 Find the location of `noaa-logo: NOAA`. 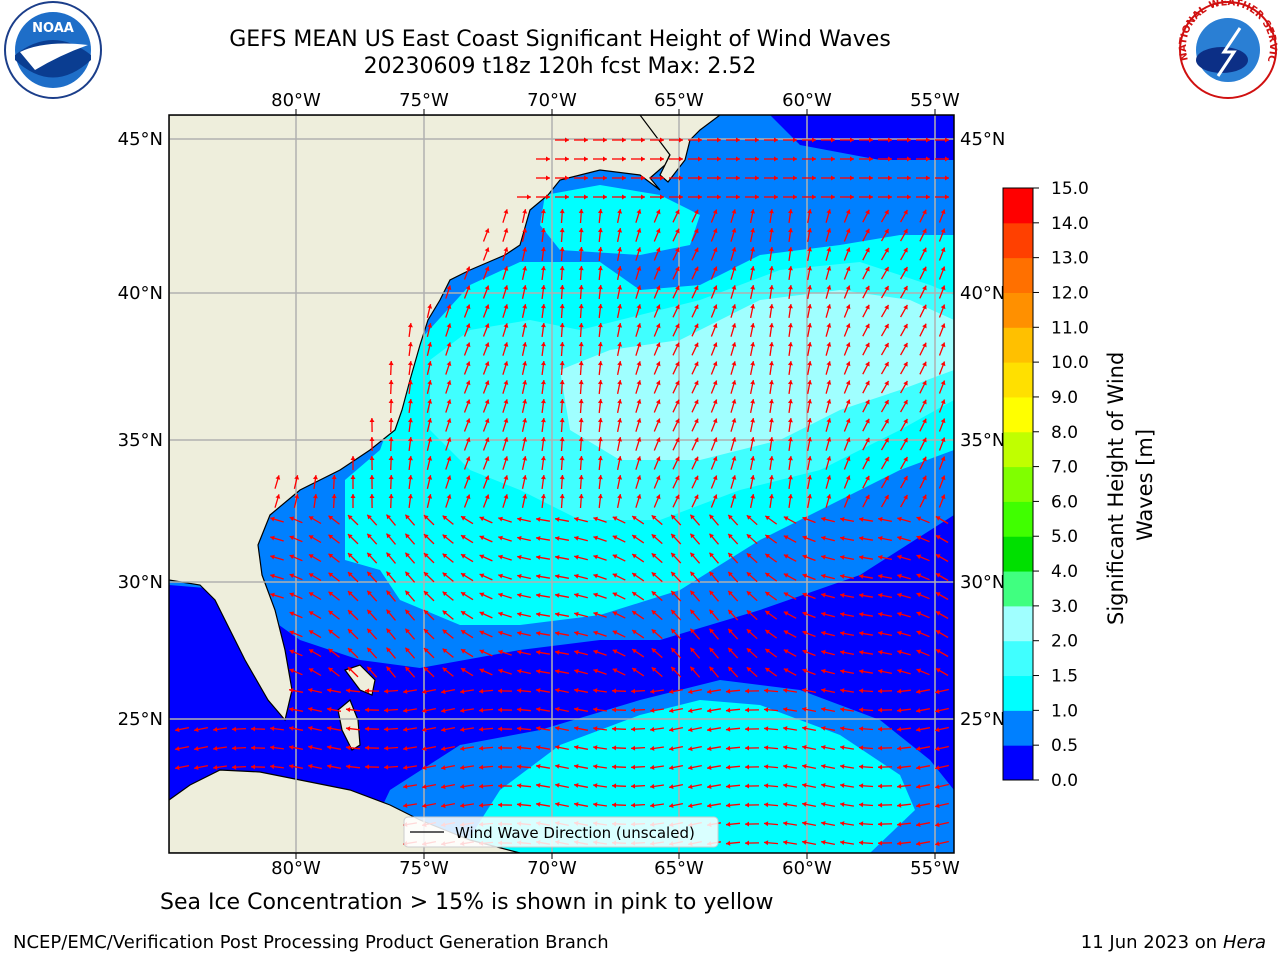

noaa-logo: NOAA is located at coordinates (53, 50).